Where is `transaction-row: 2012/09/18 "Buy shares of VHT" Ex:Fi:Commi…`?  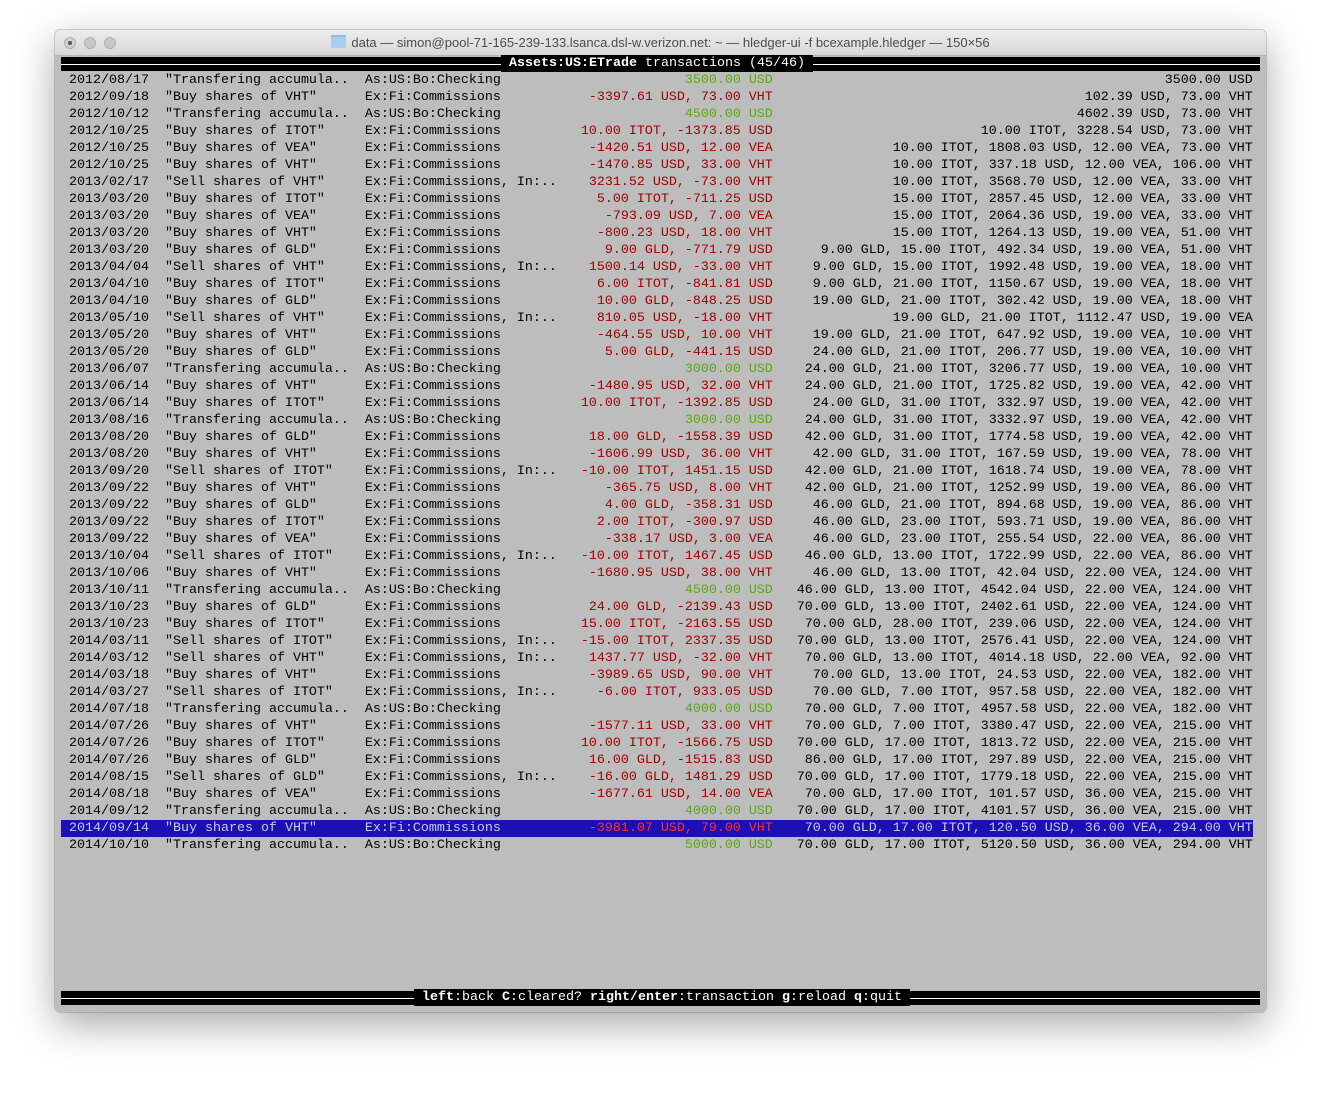 transaction-row: 2012/09/18 "Buy shares of VHT" Ex:Fi:Commi… is located at coordinates (657, 97).